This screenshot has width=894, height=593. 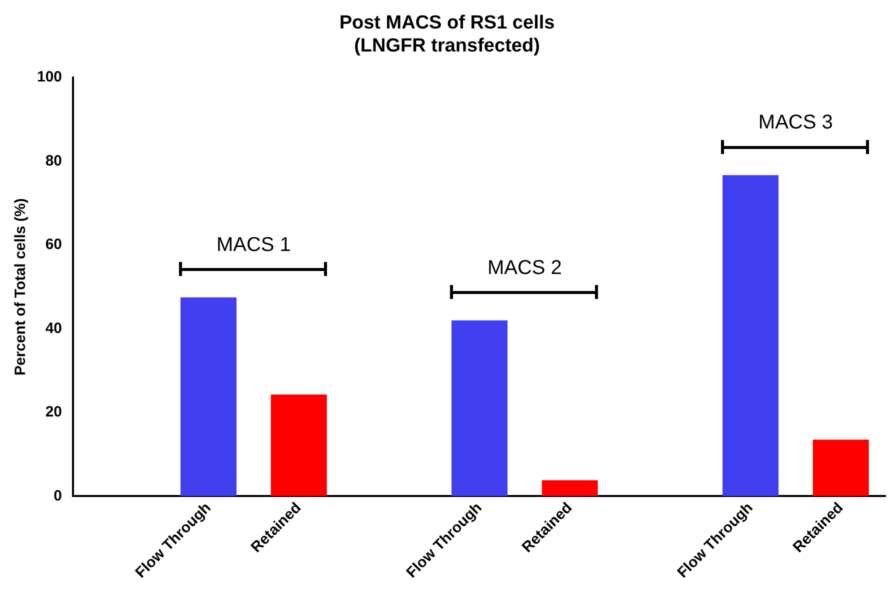 What do you see at coordinates (58, 495) in the screenshot?
I see `y-tick-label: 0` at bounding box center [58, 495].